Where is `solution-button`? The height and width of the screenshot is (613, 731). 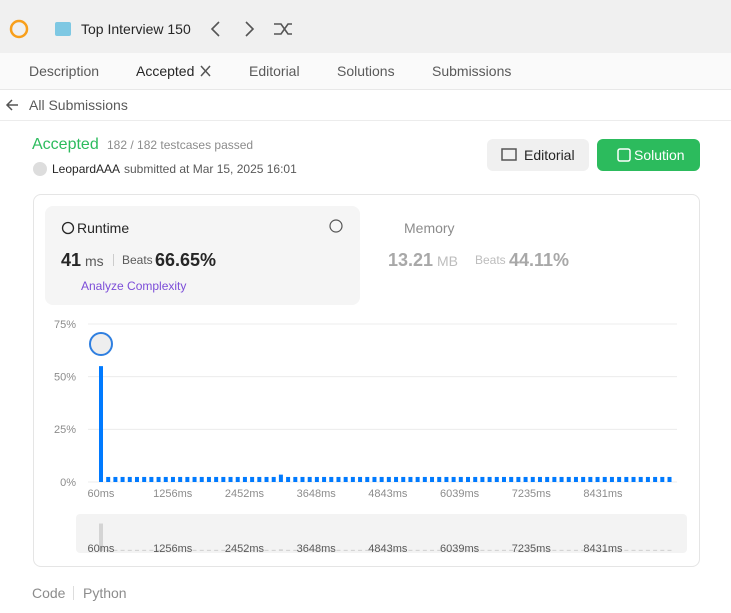 solution-button is located at coordinates (648, 155).